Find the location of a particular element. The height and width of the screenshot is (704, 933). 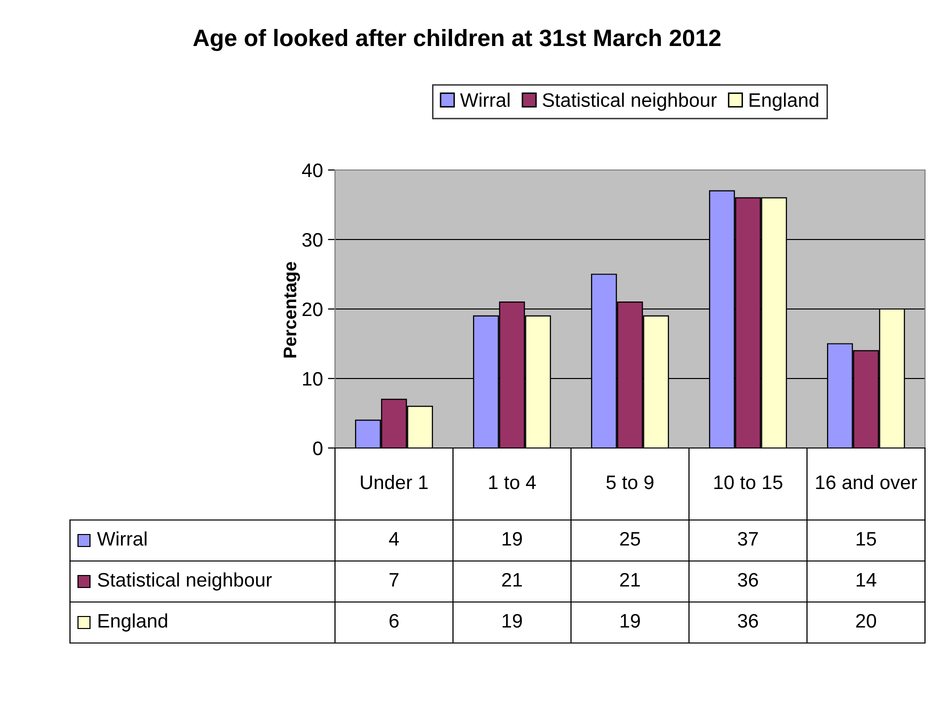

y-tick-label: 40 is located at coordinates (312, 170).